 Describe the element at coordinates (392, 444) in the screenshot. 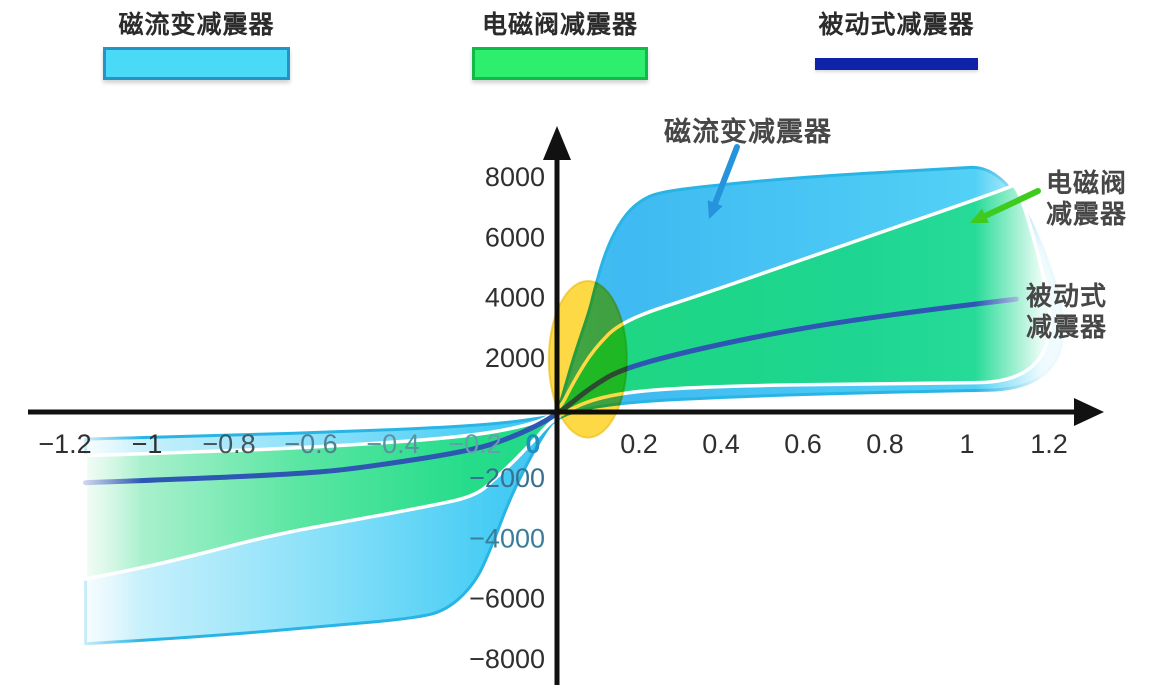

I see `x-tick-label: −0.4` at that location.